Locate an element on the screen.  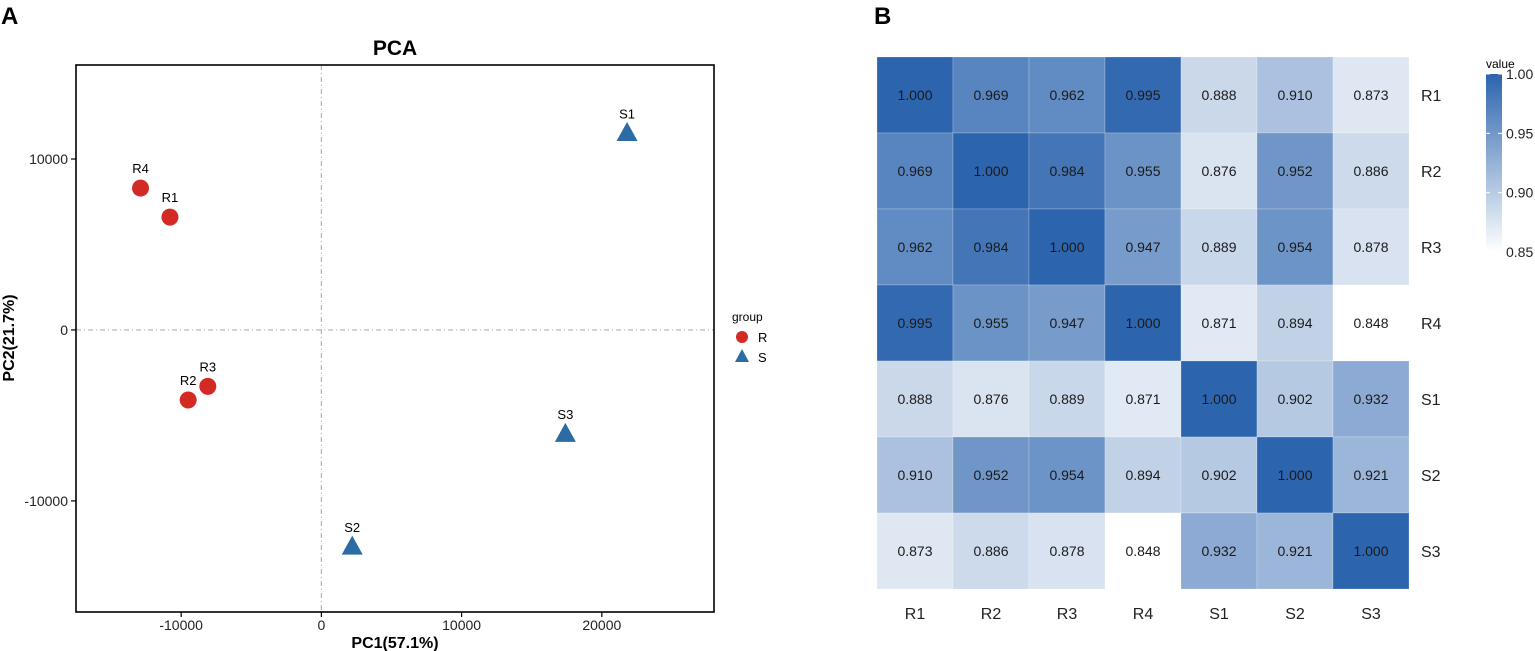
pca-point-r1 is located at coordinates (170, 217).